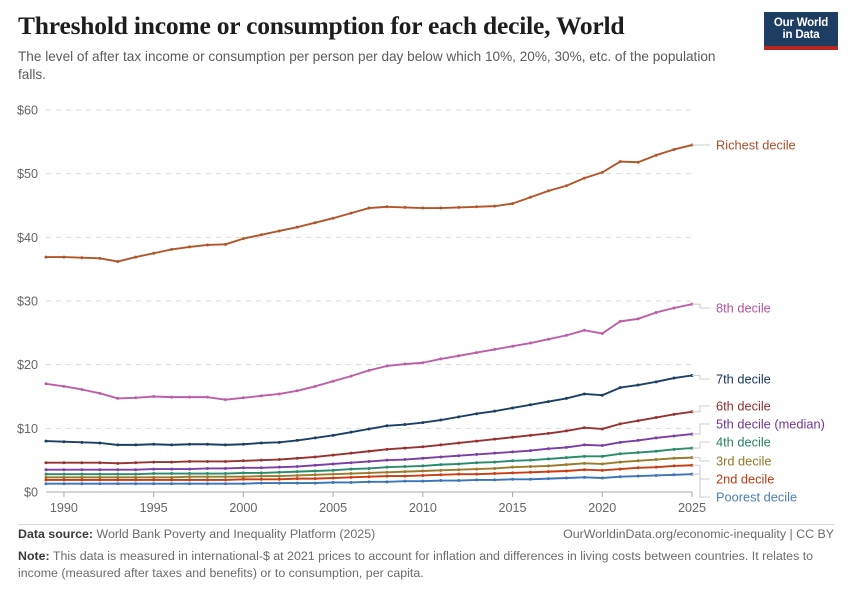 Image resolution: width=850 pixels, height=600 pixels. Describe the element at coordinates (744, 489) in the screenshot. I see `series-legend-9: Poorest decile` at that location.